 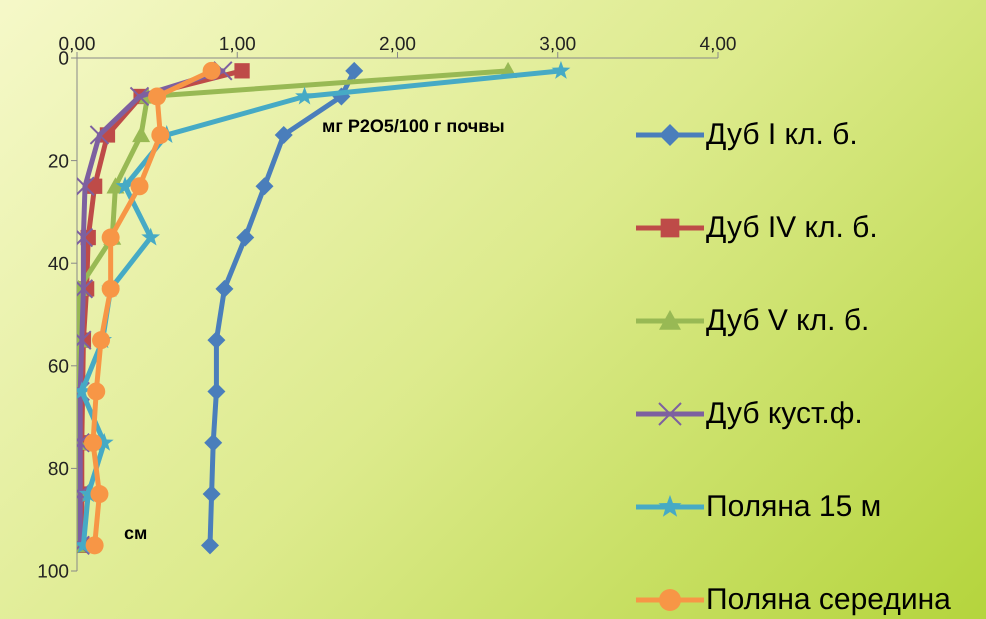 I want to click on legend-label: Дуб V кл. б., so click(x=788, y=321).